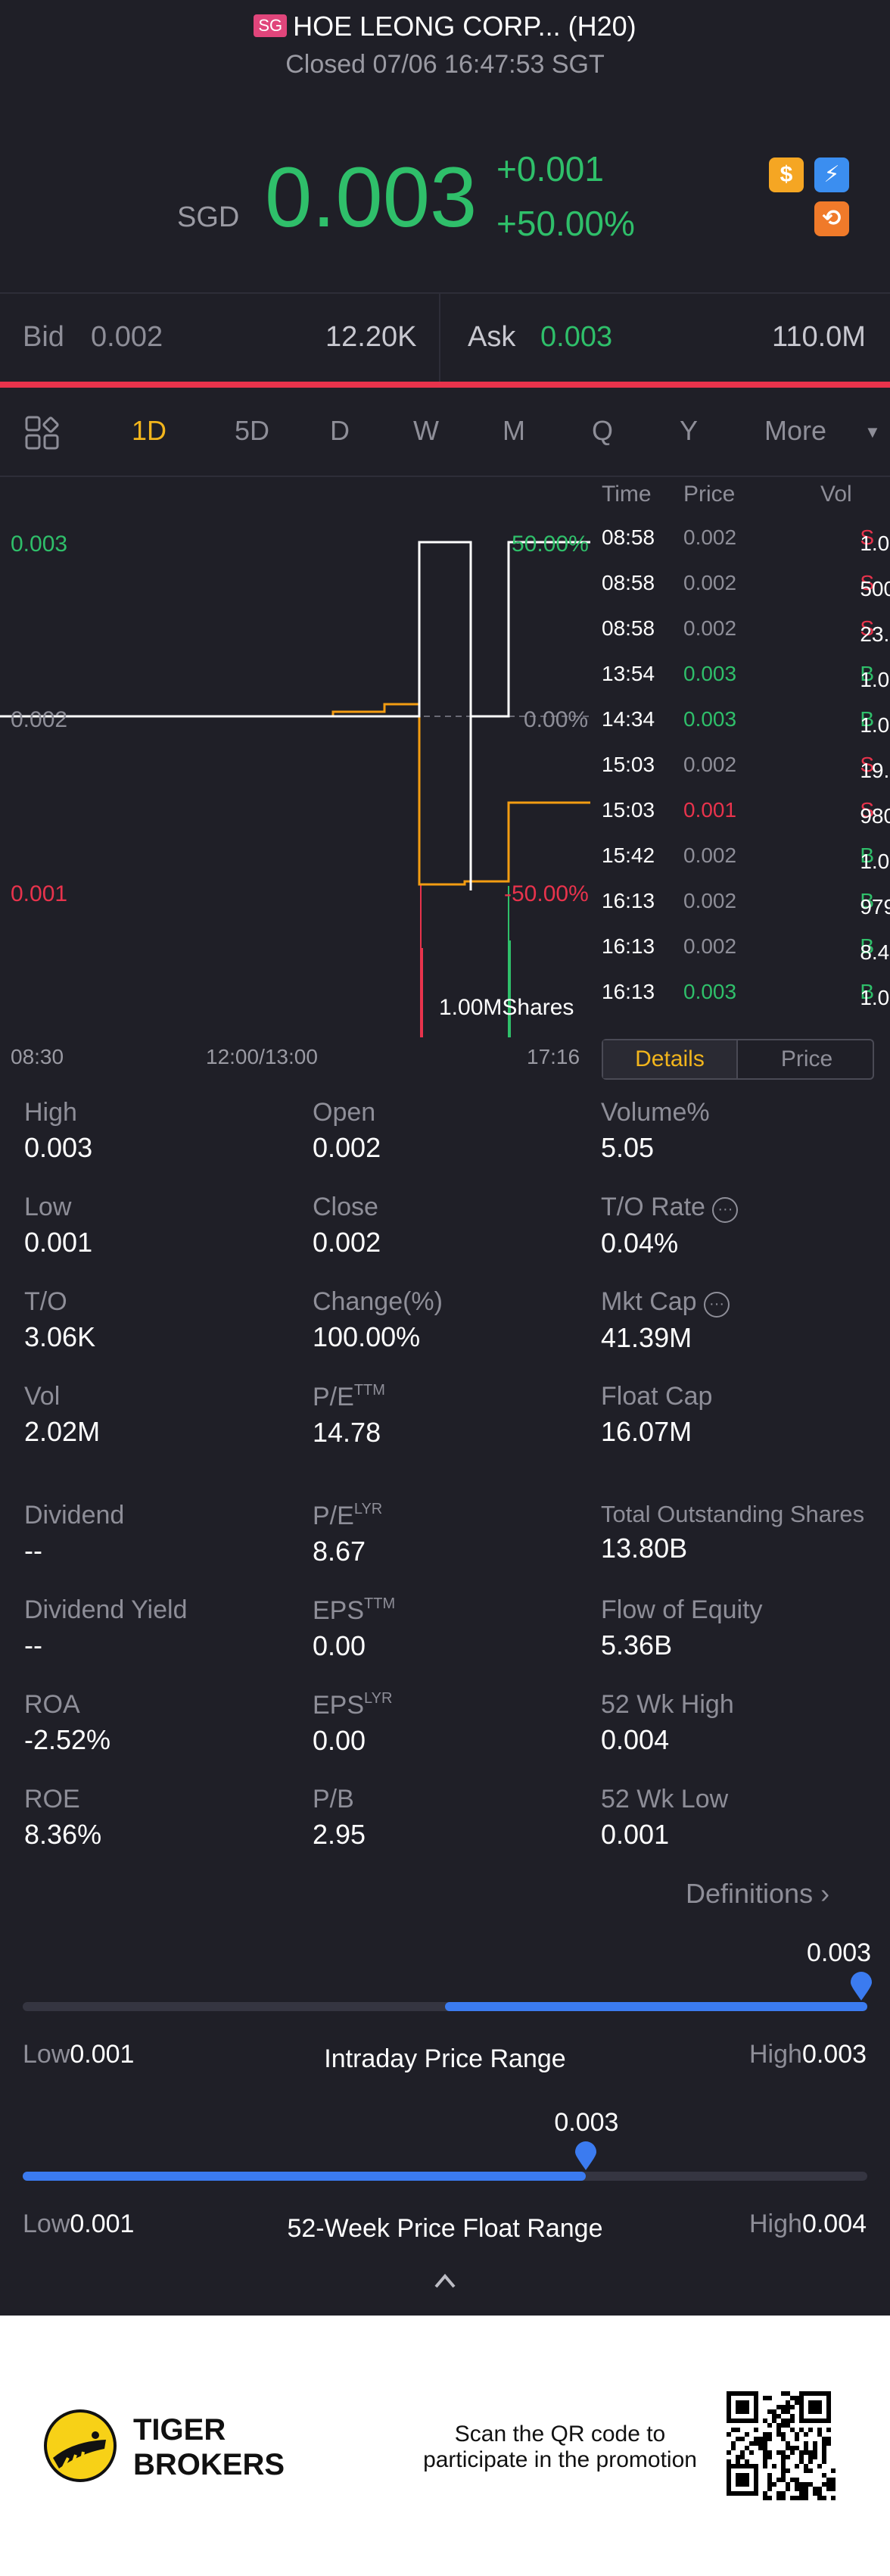  What do you see at coordinates (445, 433) in the screenshot?
I see `period-tabs: 1D 5D D W M Q Y More ▼` at bounding box center [445, 433].